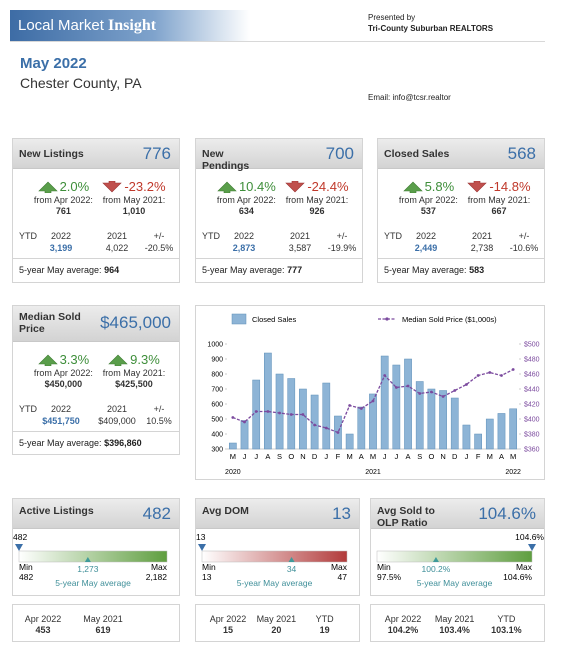  Describe the element at coordinates (20, 537) in the screenshot. I see `current-label: 482` at that location.